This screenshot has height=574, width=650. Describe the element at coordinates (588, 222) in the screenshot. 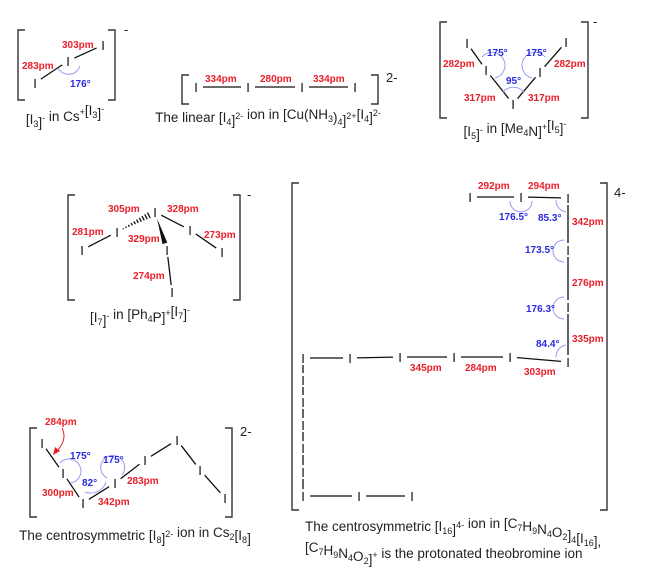

I see `bond-length-label: 342pm` at that location.